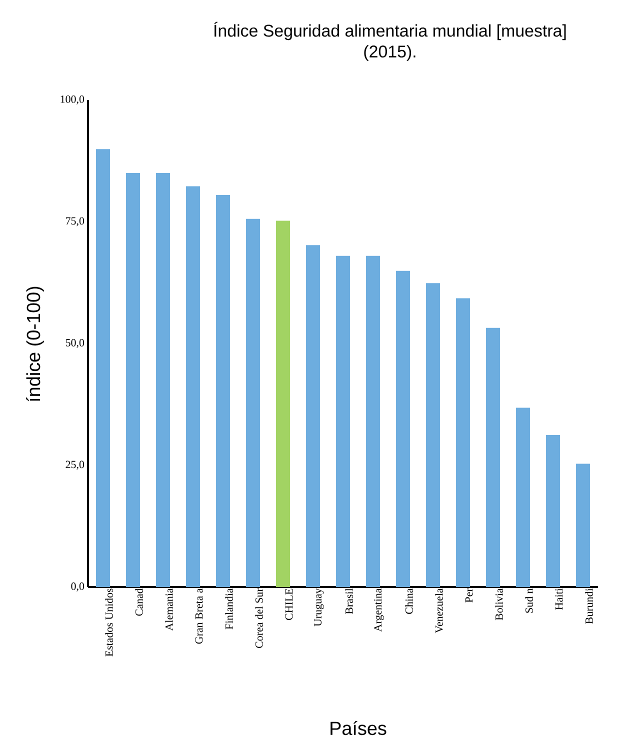 Image resolution: width=641 pixels, height=741 pixels. Describe the element at coordinates (390, 31) in the screenshot. I see `chart-title: Índice Seguridad alimentaria mundial [muestra]` at that location.